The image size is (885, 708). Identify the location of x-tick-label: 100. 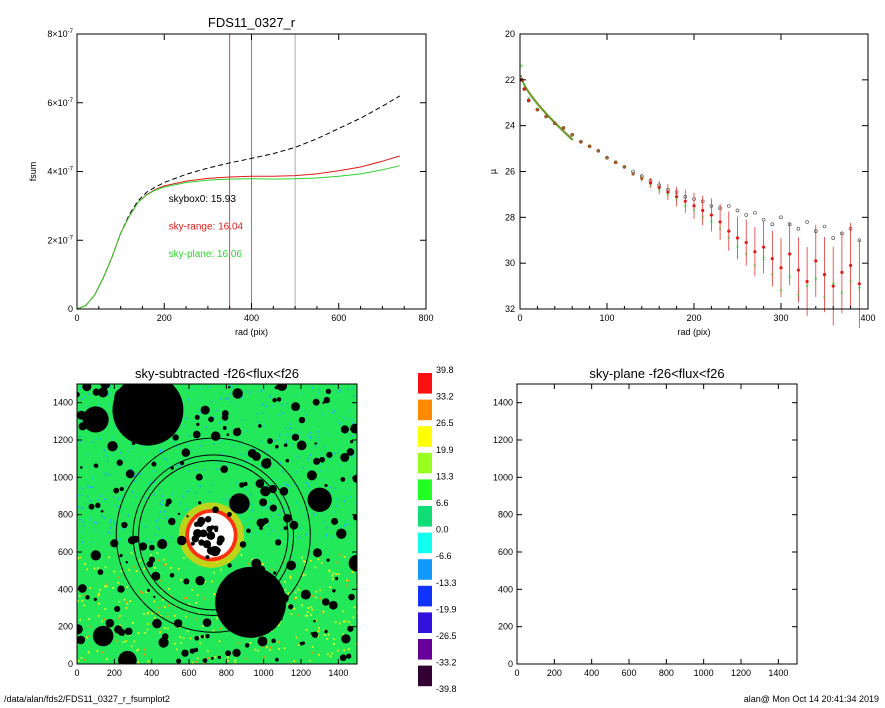
(606, 318).